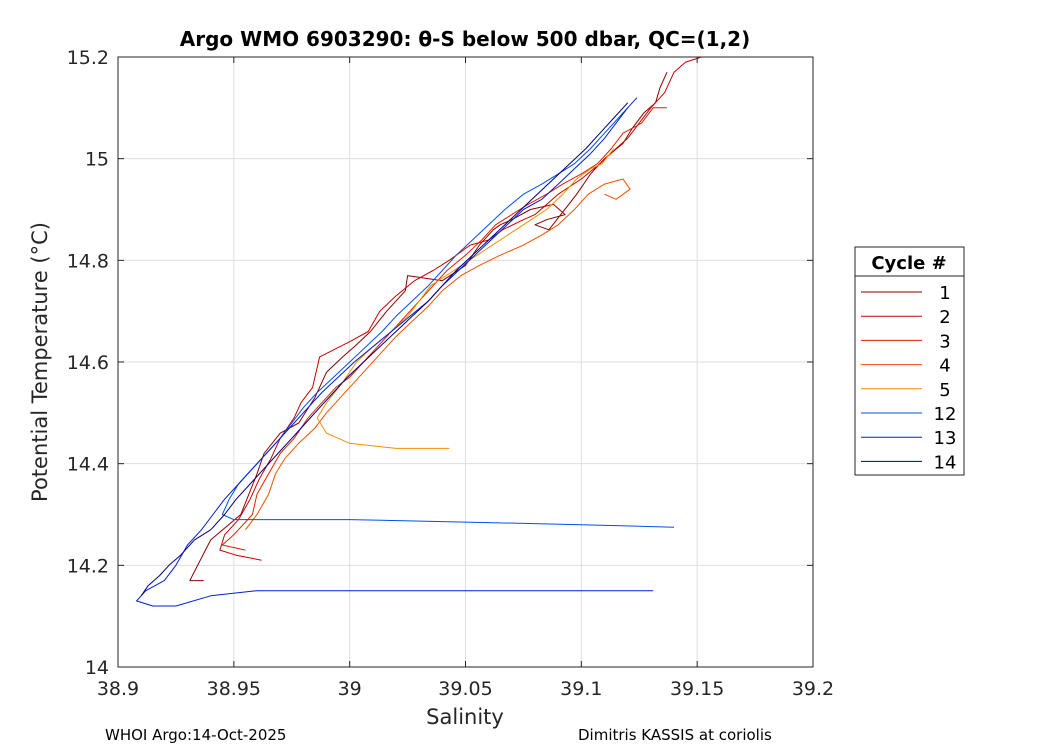  What do you see at coordinates (350, 689) in the screenshot?
I see `x-tick-label: 39` at bounding box center [350, 689].